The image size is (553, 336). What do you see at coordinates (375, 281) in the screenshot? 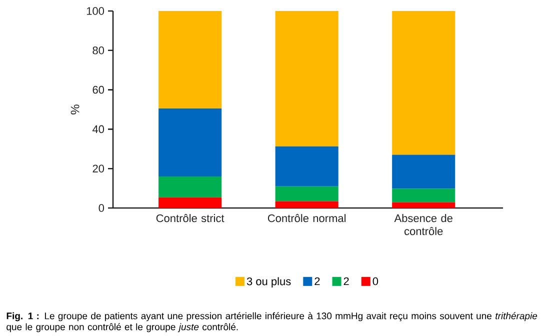
I see `legend-label: 0` at bounding box center [375, 281].